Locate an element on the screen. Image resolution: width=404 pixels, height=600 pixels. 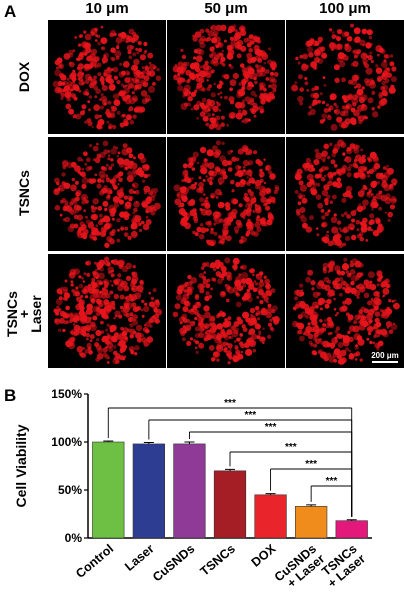
panel-b-label: B is located at coordinates (10, 395).